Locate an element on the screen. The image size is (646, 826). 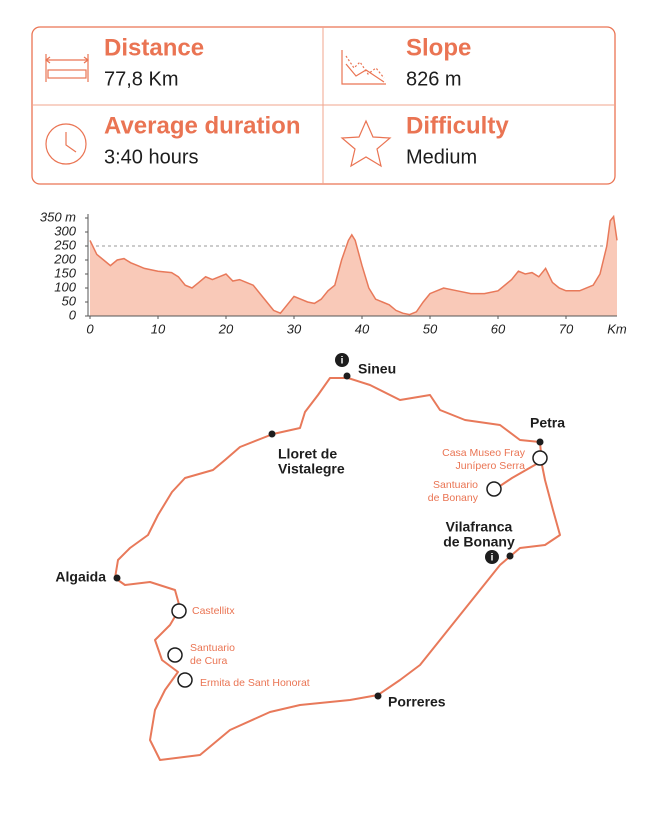
y-tick-label: 350 m is located at coordinates (58, 216).